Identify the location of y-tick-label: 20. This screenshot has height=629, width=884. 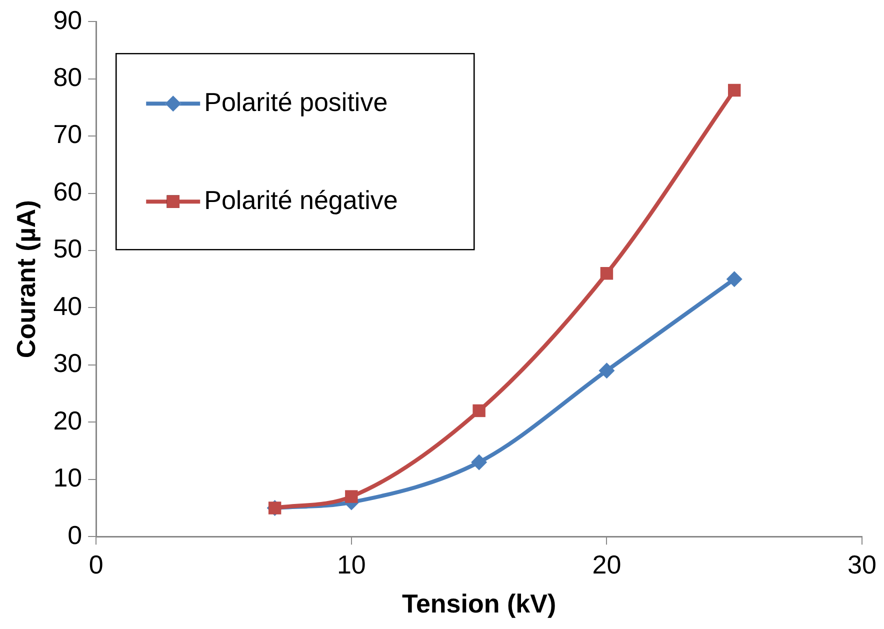
(67, 420).